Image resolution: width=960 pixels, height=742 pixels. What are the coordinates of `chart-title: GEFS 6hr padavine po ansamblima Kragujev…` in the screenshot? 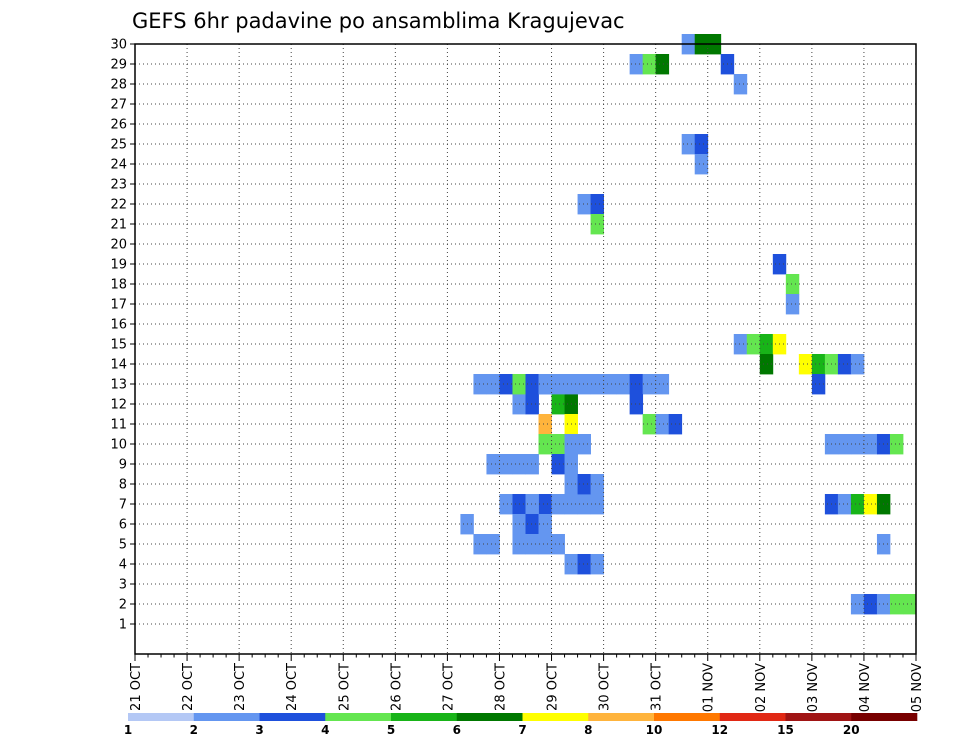 It's located at (378, 21).